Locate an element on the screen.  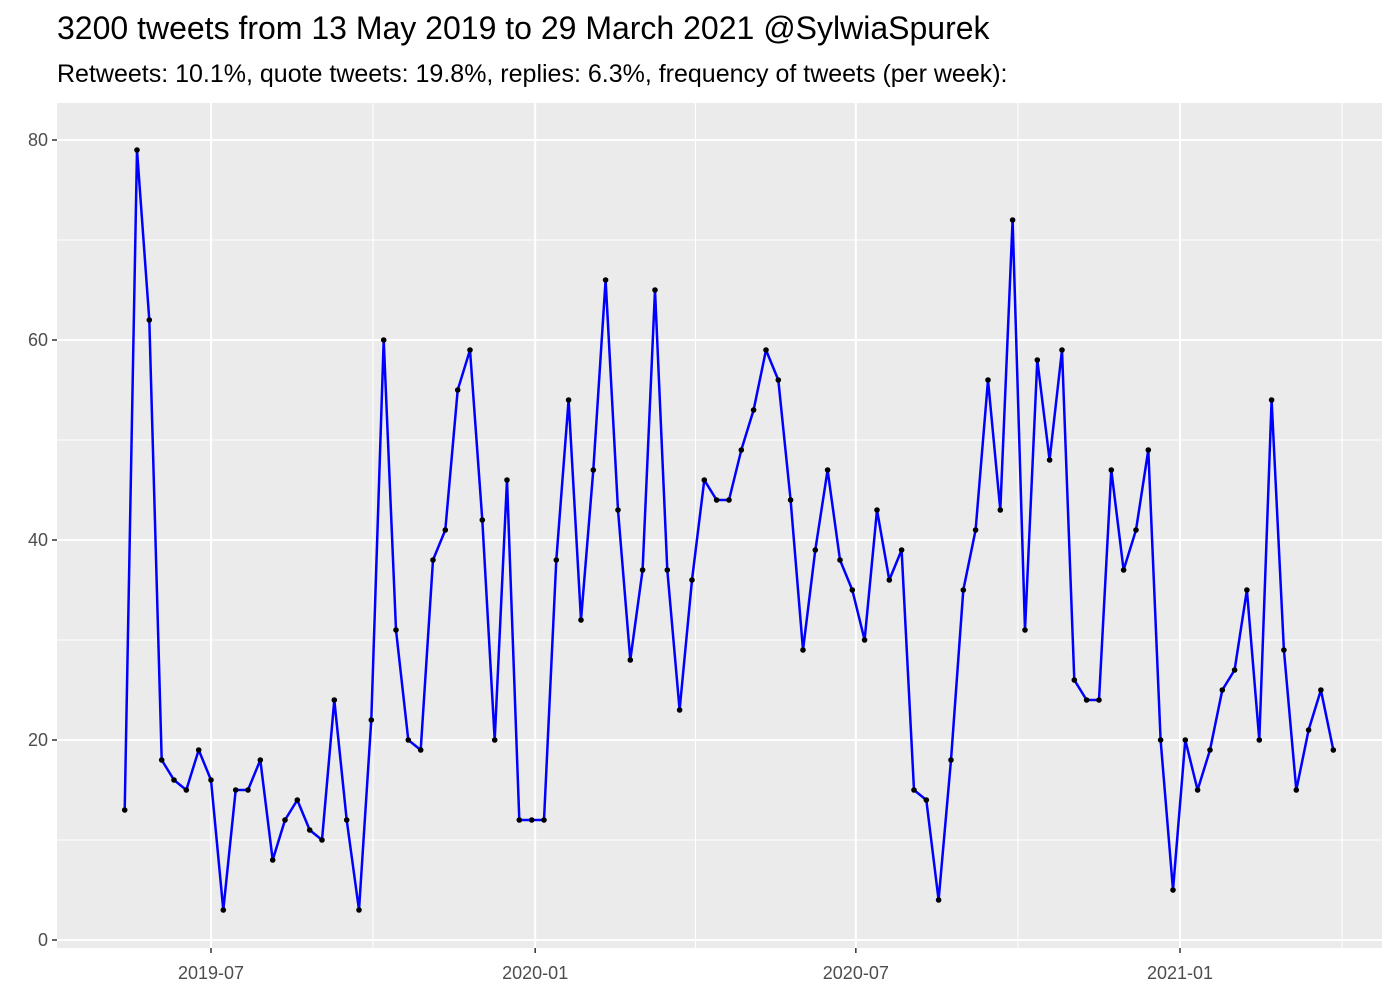
x-tick-label: 2021-01 is located at coordinates (1180, 973).